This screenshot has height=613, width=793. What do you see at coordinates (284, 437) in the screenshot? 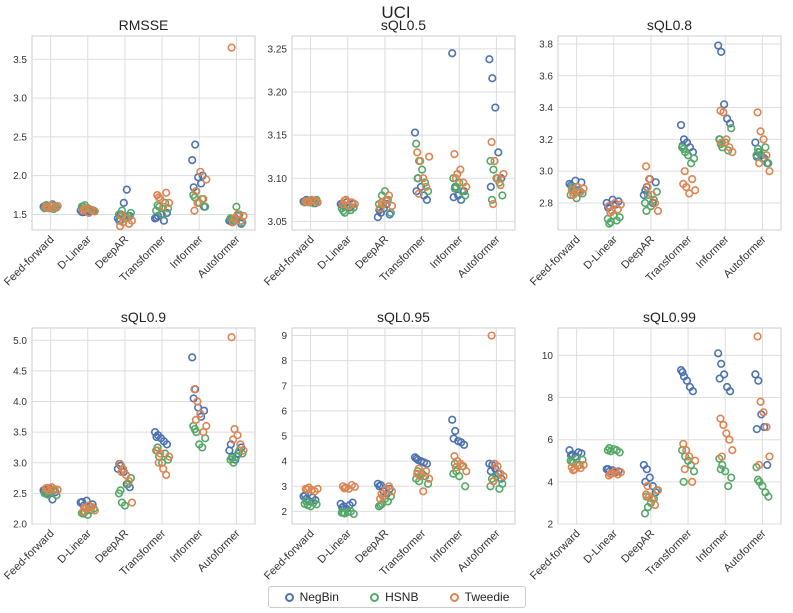
I see `y-tick-label: 5` at bounding box center [284, 437].